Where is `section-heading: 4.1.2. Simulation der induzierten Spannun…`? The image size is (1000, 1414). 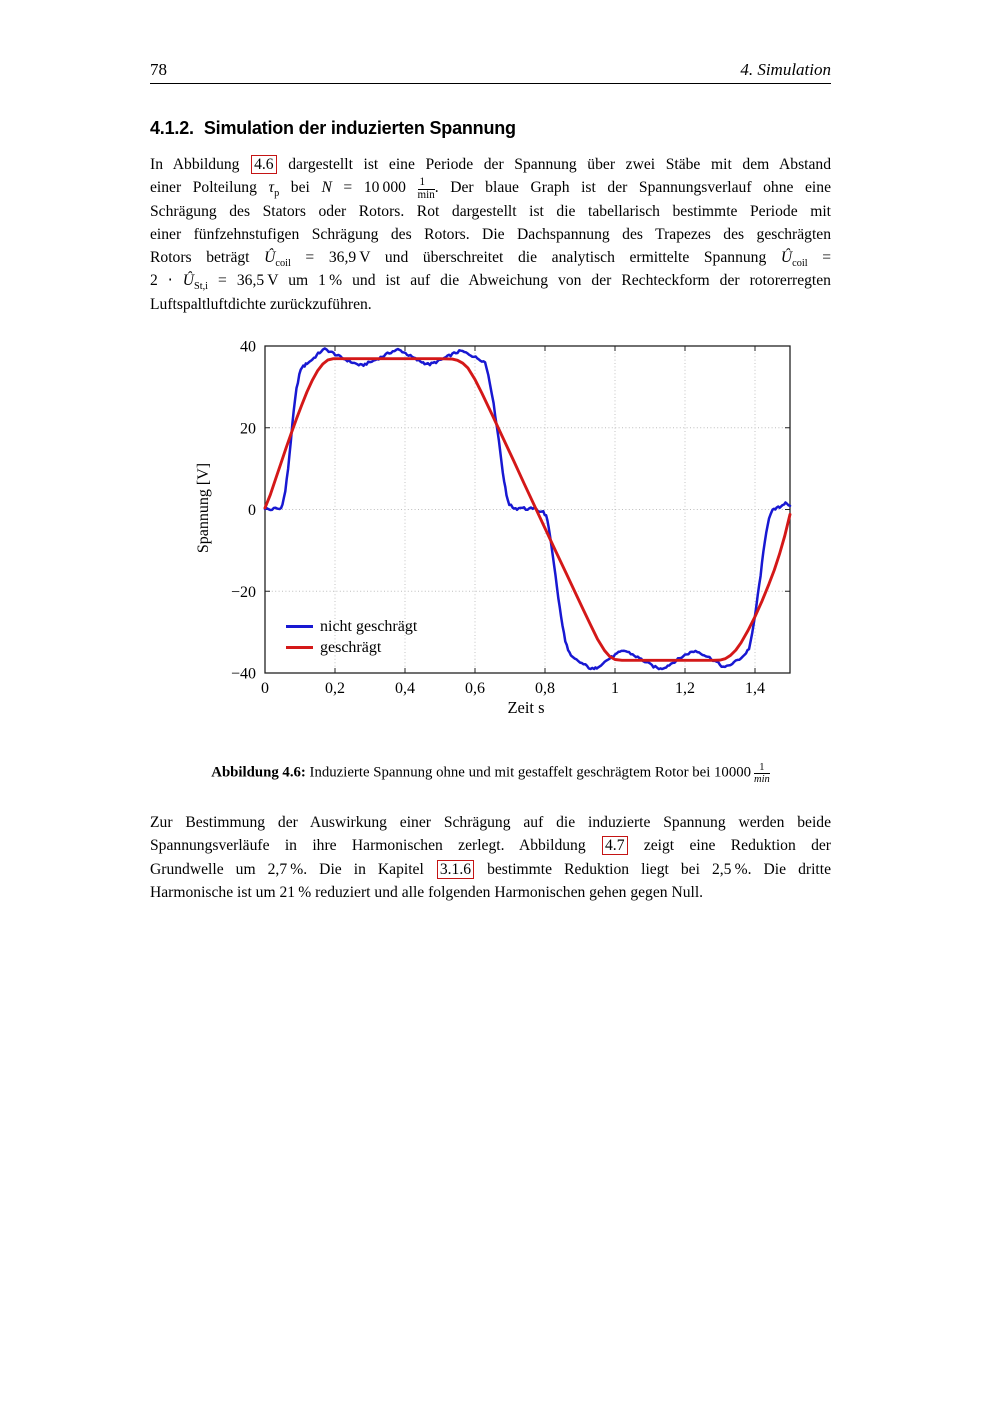 section-heading: 4.1.2. Simulation der induzierten Spannun… is located at coordinates (333, 128).